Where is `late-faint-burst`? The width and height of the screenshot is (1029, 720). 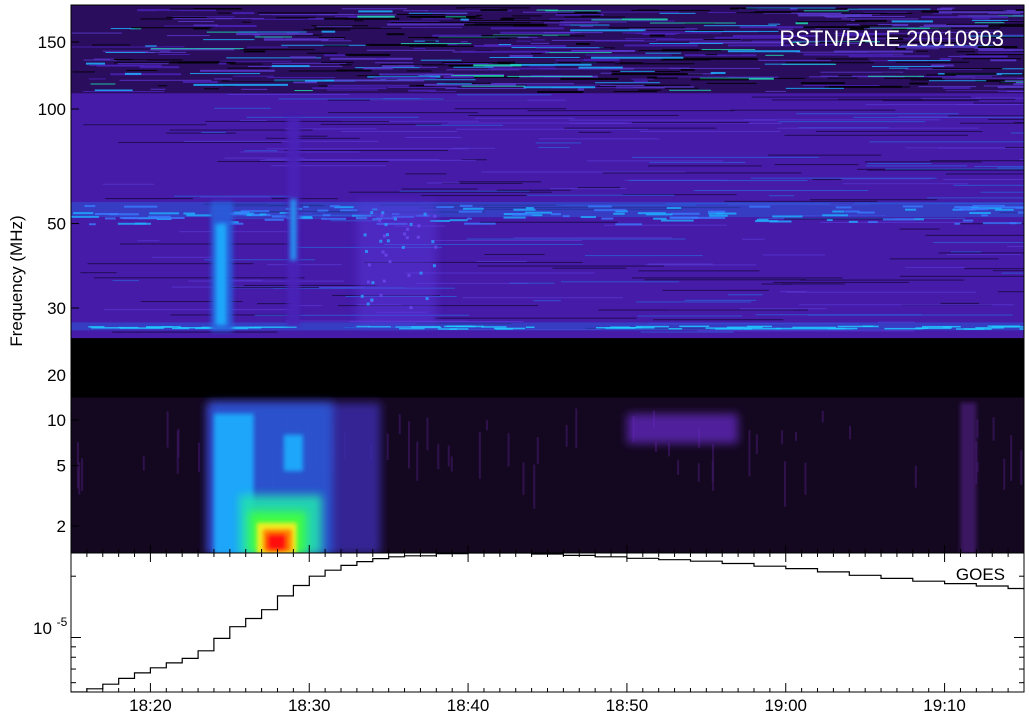
late-faint-burst is located at coordinates (968, 477).